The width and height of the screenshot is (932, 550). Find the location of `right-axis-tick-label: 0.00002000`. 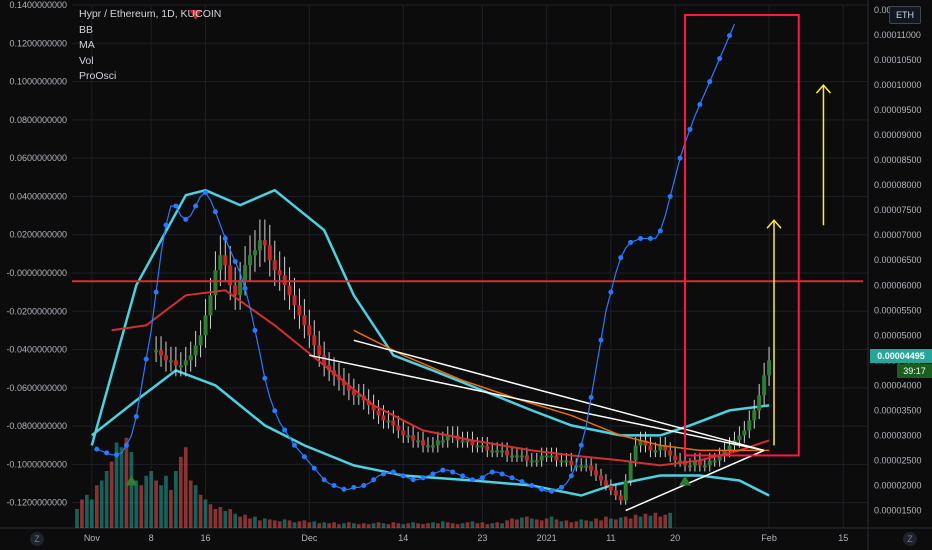

right-axis-tick-label: 0.00002000 is located at coordinates (898, 485).